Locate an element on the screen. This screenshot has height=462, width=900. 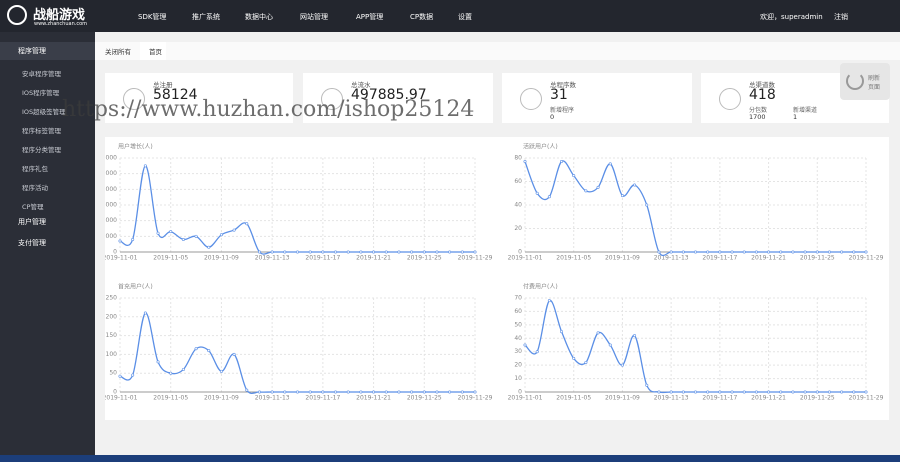
logo-icon is located at coordinates (17, 15).